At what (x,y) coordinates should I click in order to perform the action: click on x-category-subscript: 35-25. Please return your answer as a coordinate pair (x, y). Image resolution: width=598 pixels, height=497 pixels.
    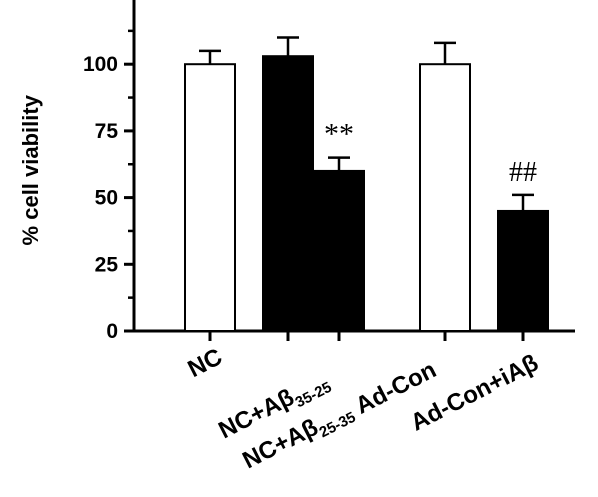
    Looking at the image, I should click on (314, 395).